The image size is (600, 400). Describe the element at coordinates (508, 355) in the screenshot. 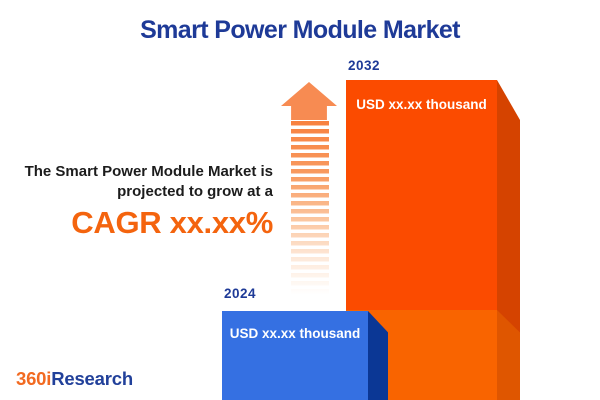

I see `bar-2032-base-segment-side` at that location.